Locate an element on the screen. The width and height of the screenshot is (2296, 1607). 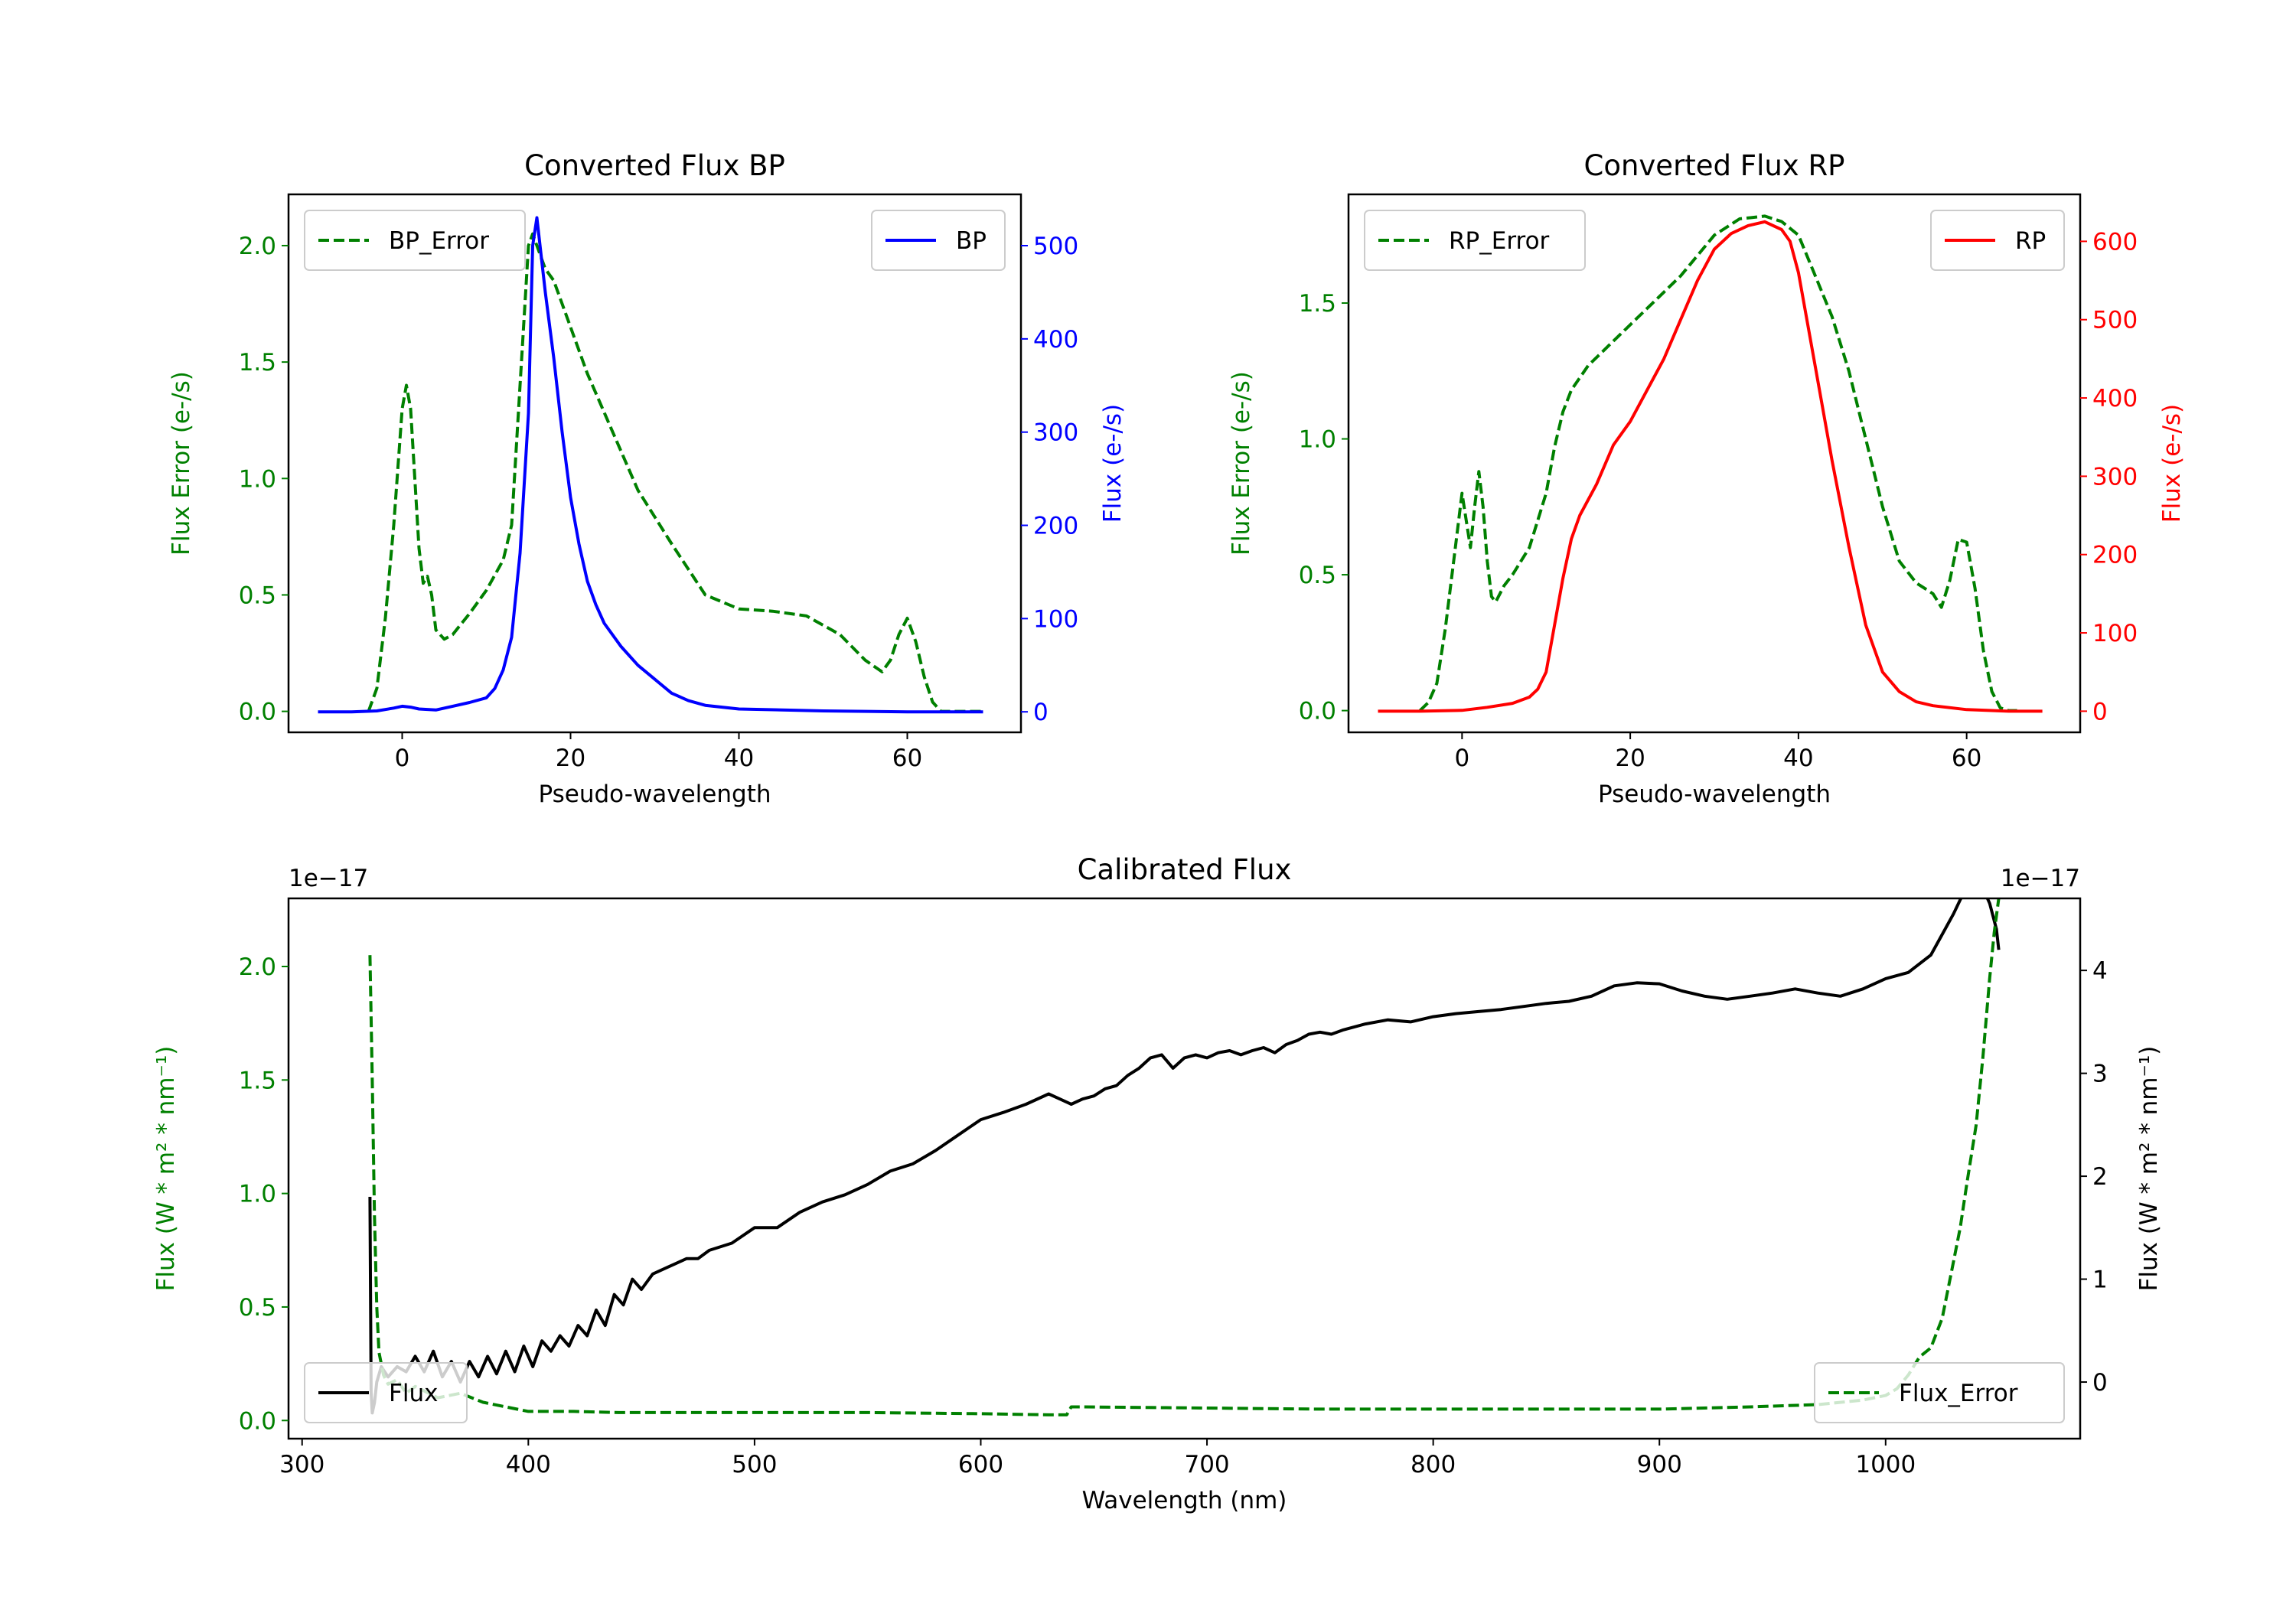
series-line-bp-error is located at coordinates (675, 472).